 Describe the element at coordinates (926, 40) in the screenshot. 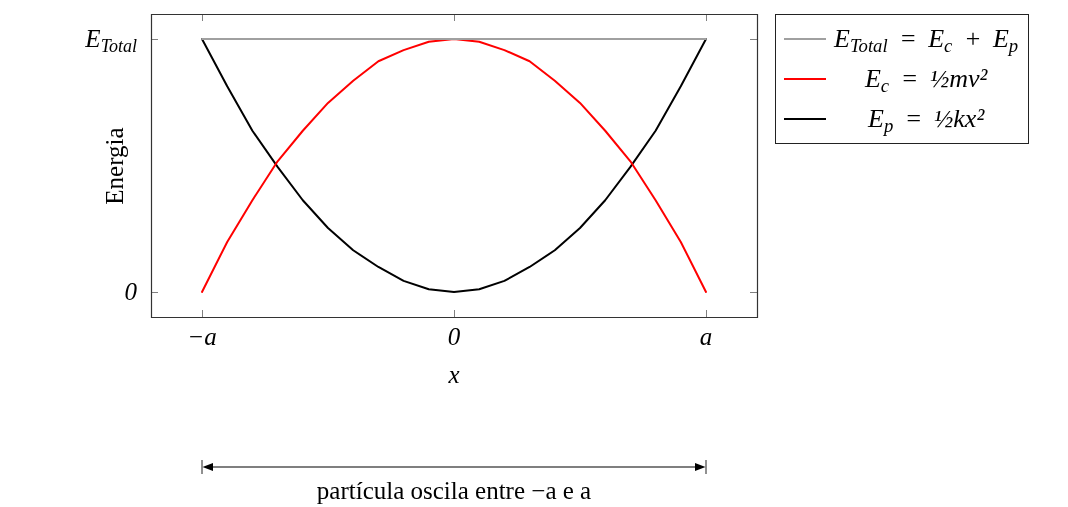

I see `legend-label: E$_{Total}$ = E$_{c}$ + E$_{p}$` at that location.